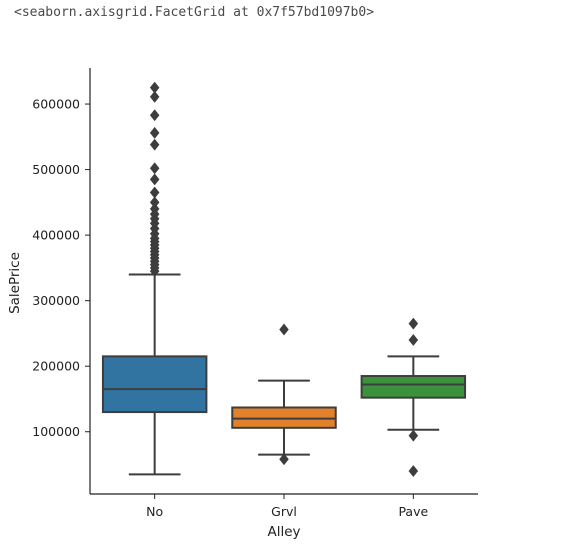 The height and width of the screenshot is (557, 563). What do you see at coordinates (154, 278) in the screenshot?
I see `box-group-no` at bounding box center [154, 278].